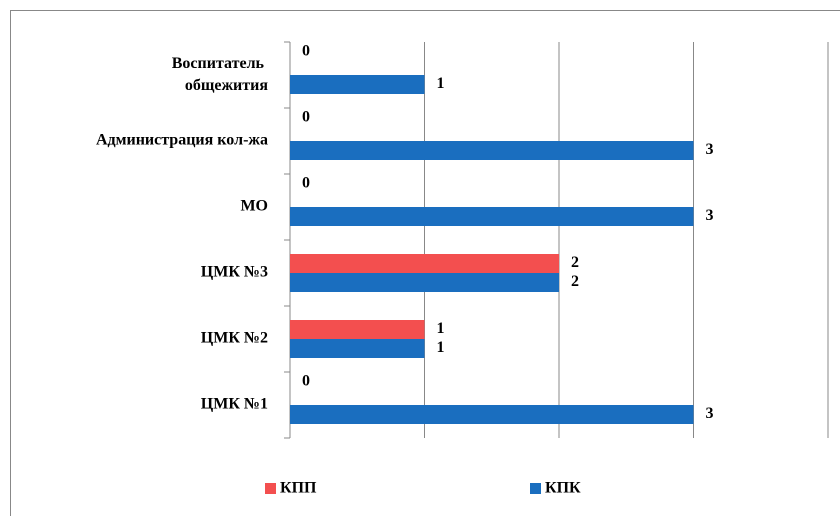 The image size is (840, 516). What do you see at coordinates (220, 74) in the screenshot?
I see `y-tick-label: Воспитатель общежития` at bounding box center [220, 74].